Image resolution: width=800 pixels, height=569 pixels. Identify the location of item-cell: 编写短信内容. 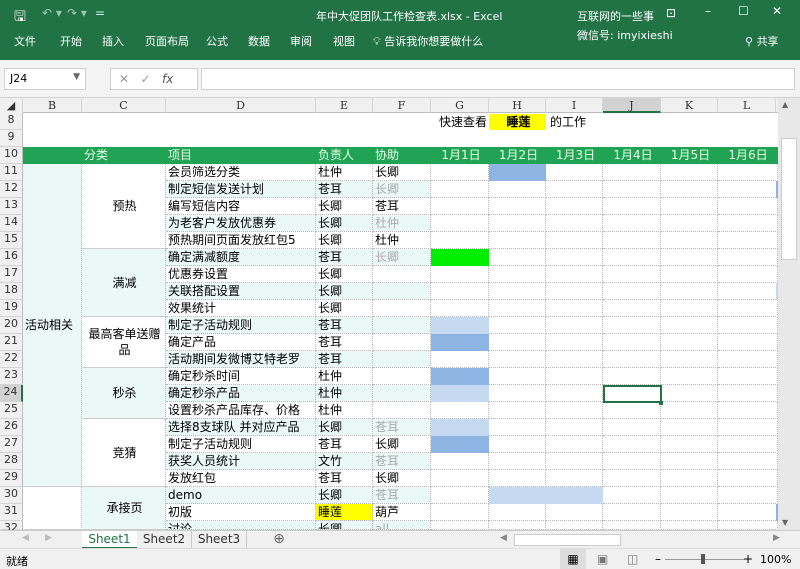
(241, 206).